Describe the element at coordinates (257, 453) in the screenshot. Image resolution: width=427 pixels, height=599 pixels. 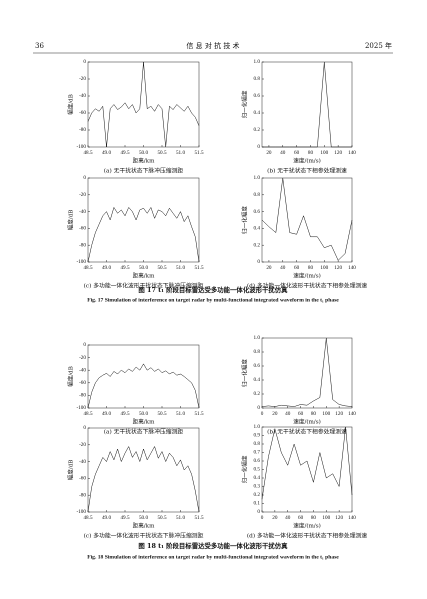
I see `y-tick-label: 0.7` at that location.